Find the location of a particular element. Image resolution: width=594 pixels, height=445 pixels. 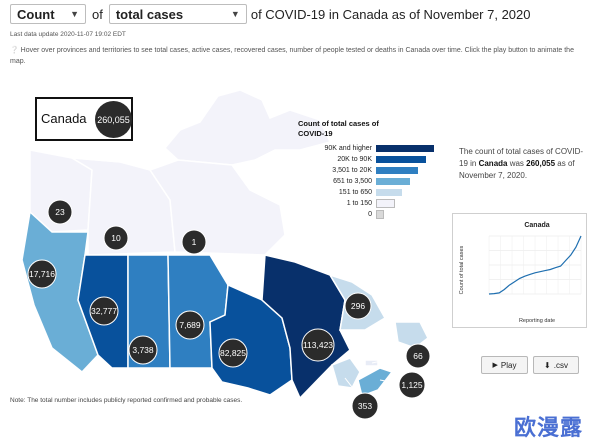

watermark-text: 欧漫露 is located at coordinates (549, 427).